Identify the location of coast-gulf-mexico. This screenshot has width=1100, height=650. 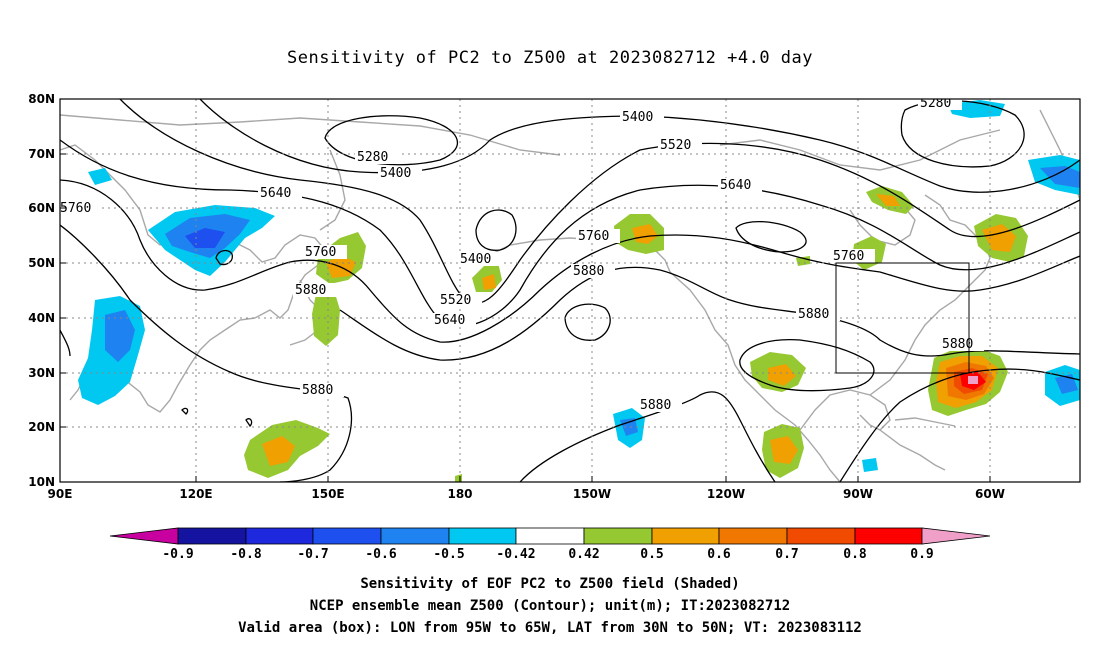
(845, 410).